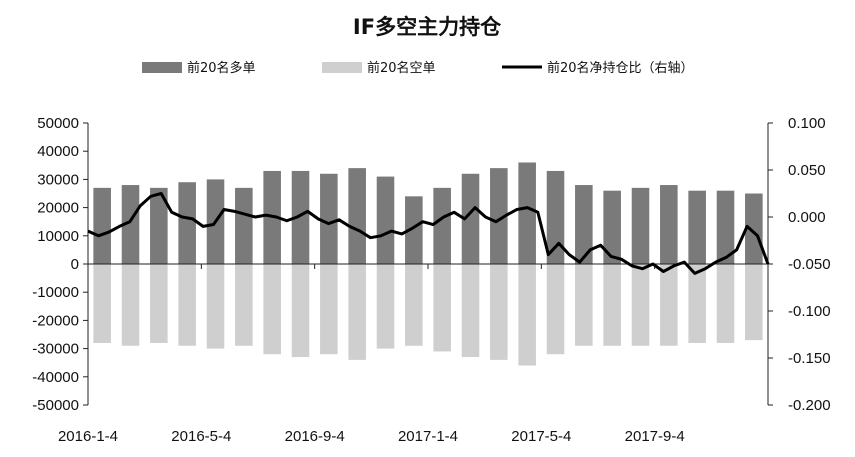  I want to click on legend-swatch-long-bars, so click(162, 67).